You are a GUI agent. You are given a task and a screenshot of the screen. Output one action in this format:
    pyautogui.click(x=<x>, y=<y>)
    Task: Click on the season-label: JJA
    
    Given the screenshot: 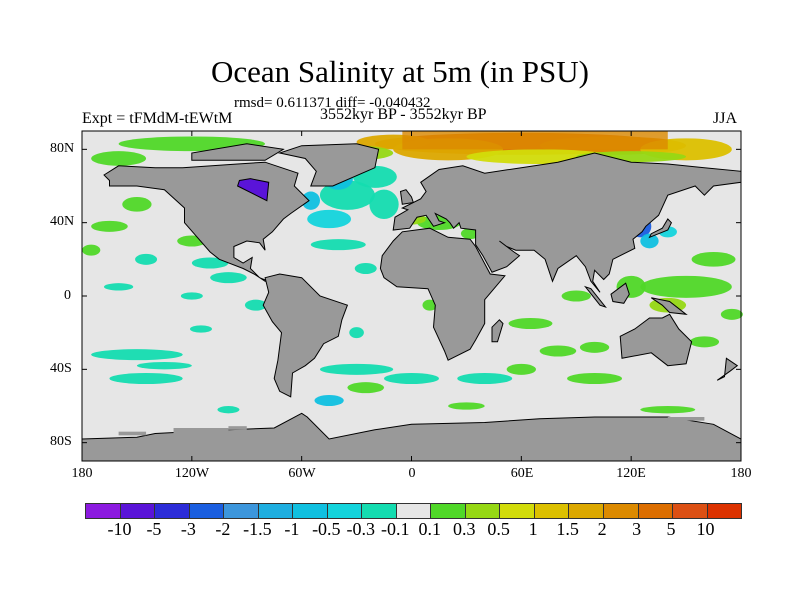 What is the action you would take?
    pyautogui.click(x=725, y=118)
    